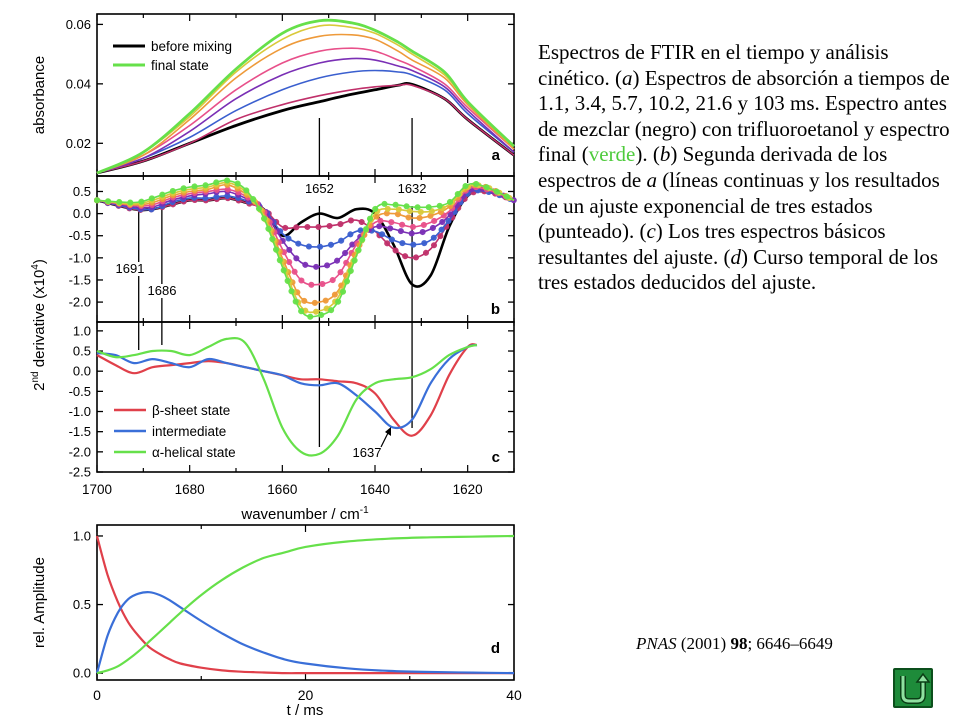 The height and width of the screenshot is (720, 960). Describe the element at coordinates (306, 695) in the screenshot. I see `x-tick-label: 20` at that location.